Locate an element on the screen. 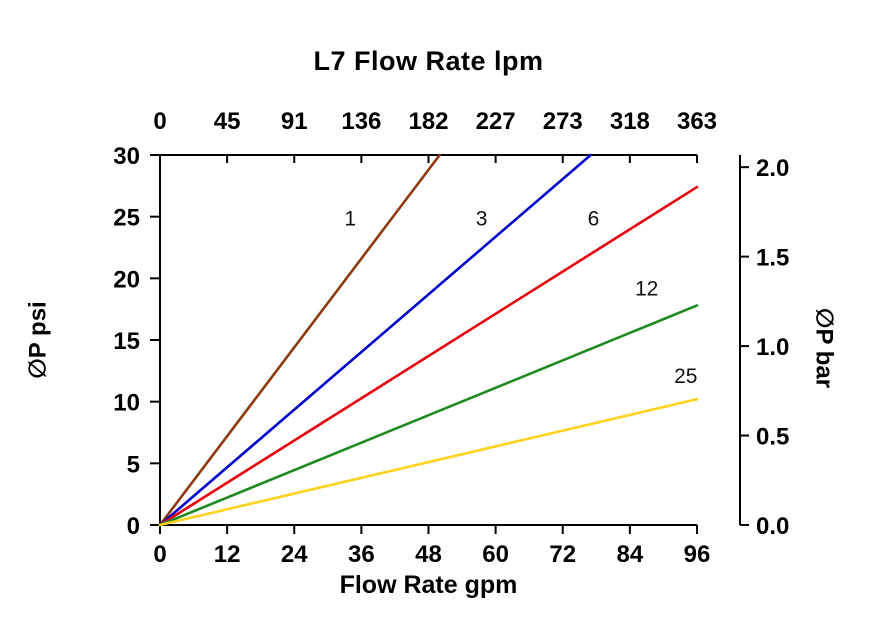  bar-tick-label: 1.5 is located at coordinates (772, 258).